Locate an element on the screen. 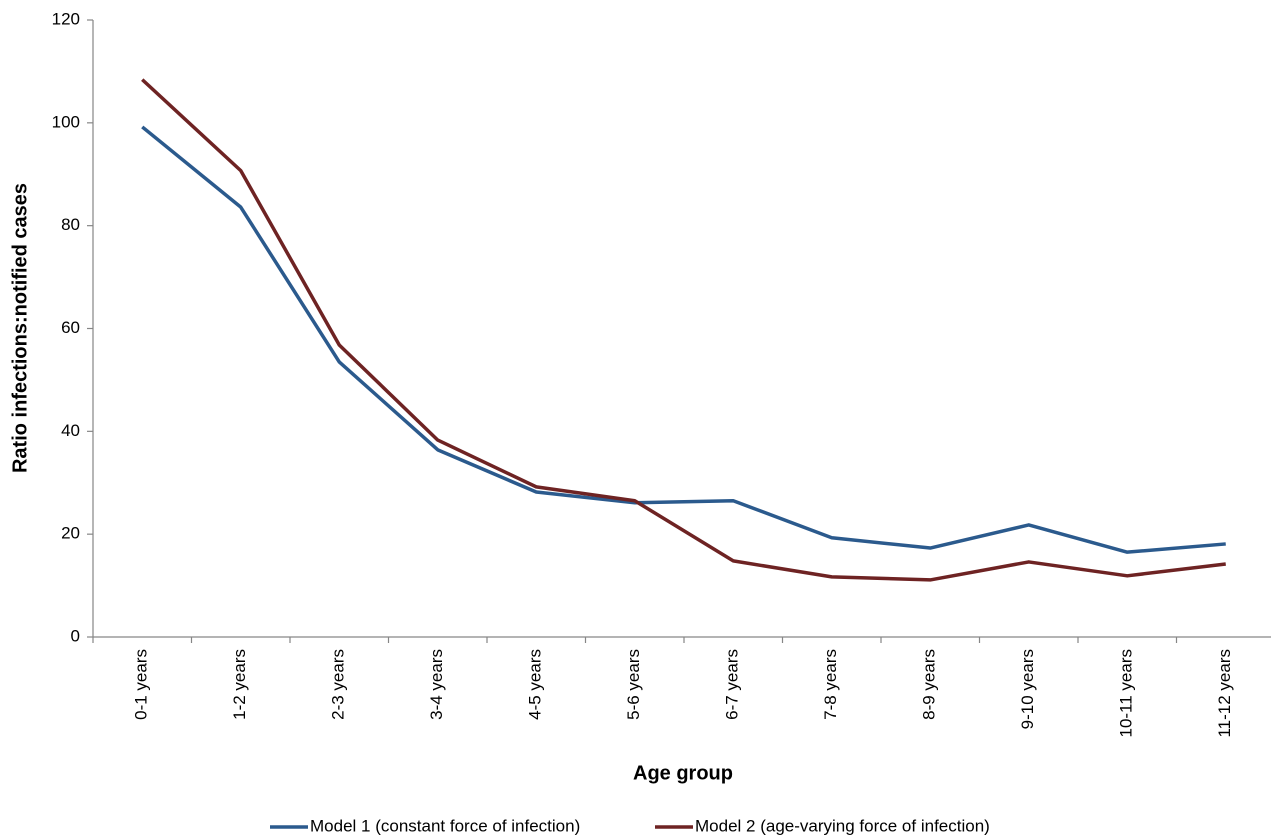 The height and width of the screenshot is (839, 1271). x-tick-label: 8-9 years is located at coordinates (929, 684).